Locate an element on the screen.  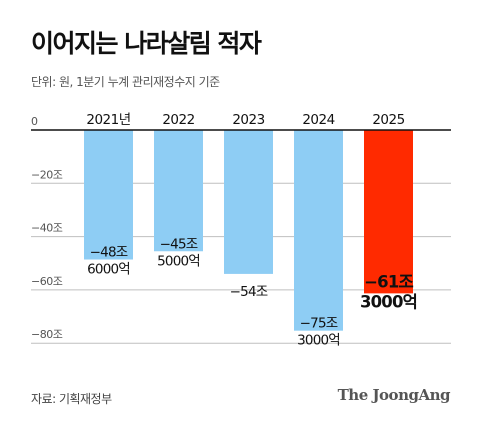
y-tick-label: −60조 is located at coordinates (47, 281).